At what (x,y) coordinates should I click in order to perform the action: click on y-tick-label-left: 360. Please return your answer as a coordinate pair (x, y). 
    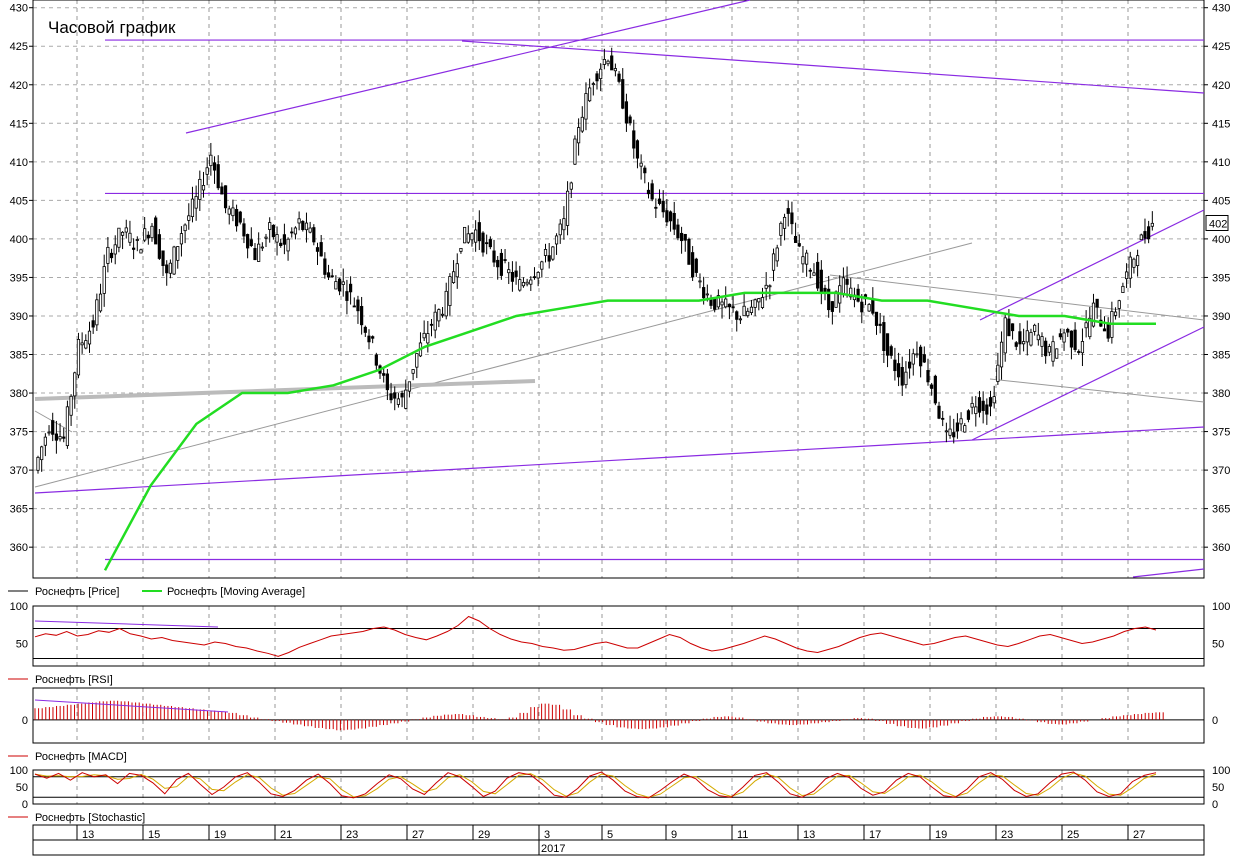
    Looking at the image, I should click on (19, 548).